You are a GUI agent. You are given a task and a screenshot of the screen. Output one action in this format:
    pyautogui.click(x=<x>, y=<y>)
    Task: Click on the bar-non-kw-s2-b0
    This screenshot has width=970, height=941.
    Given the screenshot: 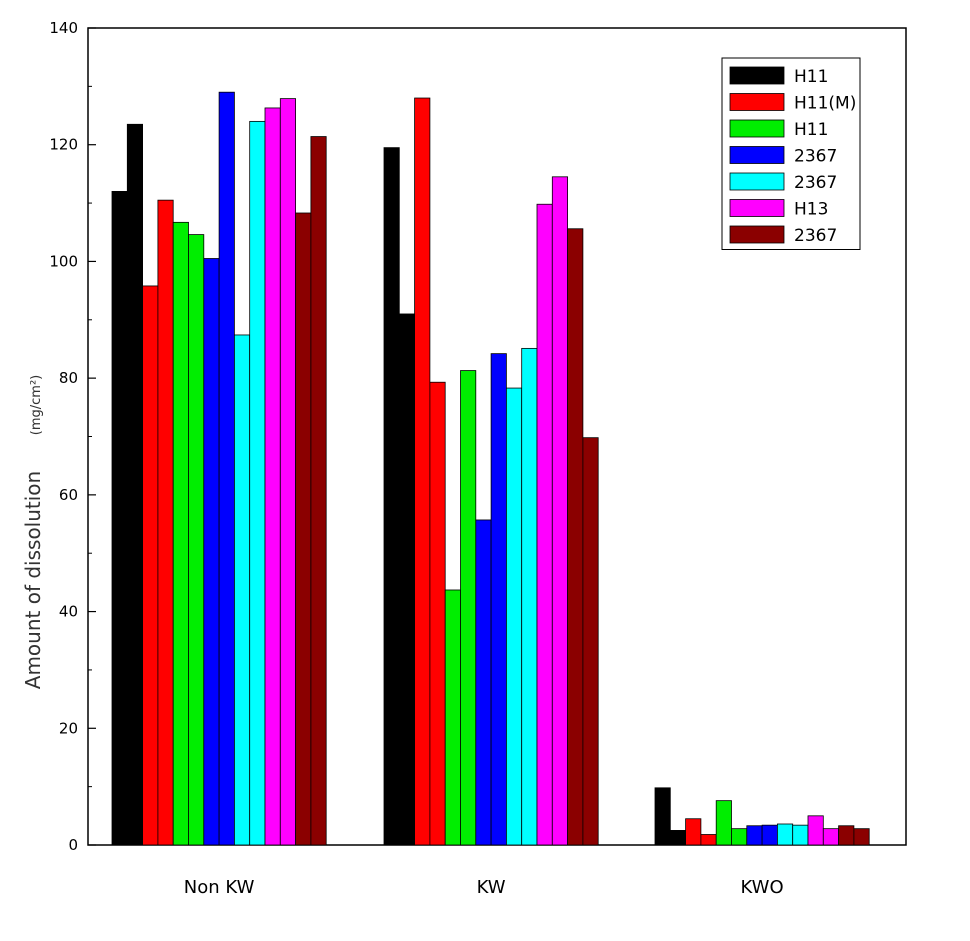 What is the action you would take?
    pyautogui.click(x=180, y=533)
    